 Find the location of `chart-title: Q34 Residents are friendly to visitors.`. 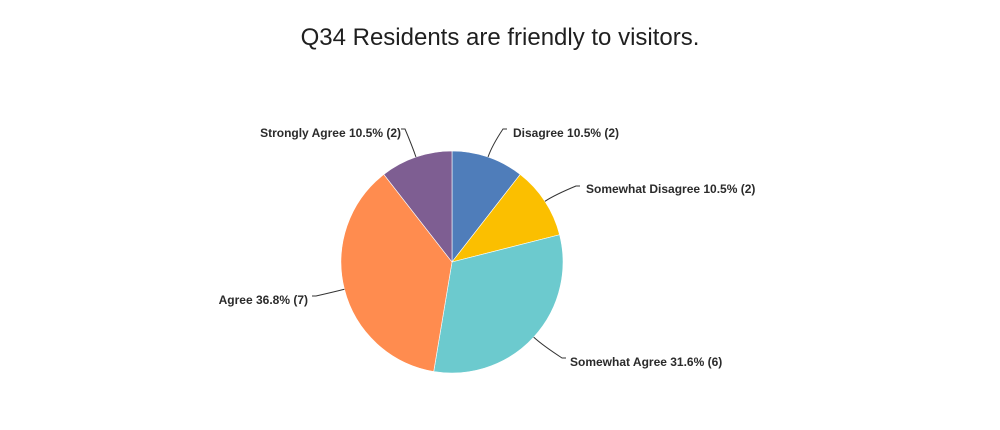

chart-title: Q34 Residents are friendly to visitors. is located at coordinates (500, 37).